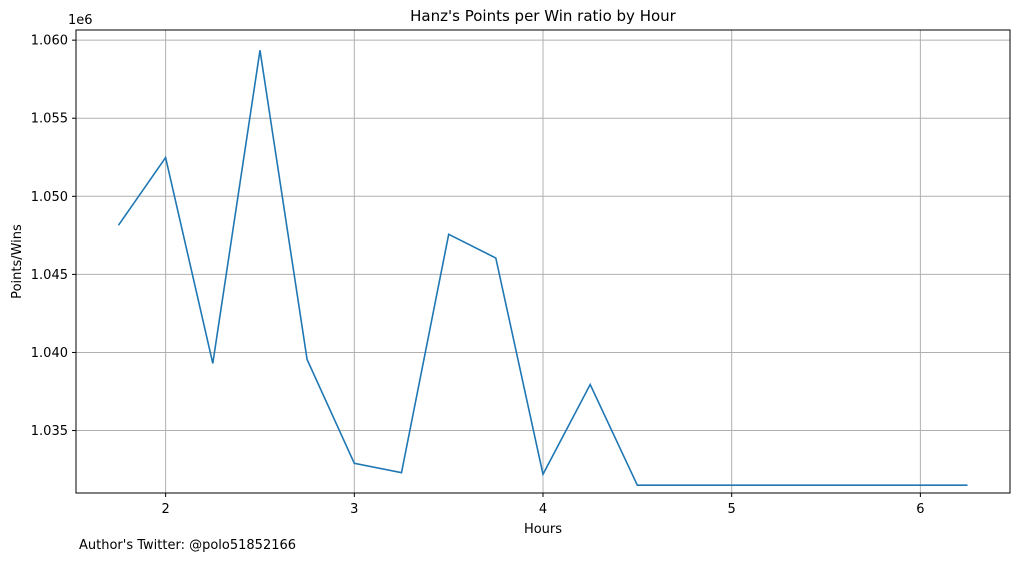  Describe the element at coordinates (49, 197) in the screenshot. I see `y-tick-label: 1.050` at that location.